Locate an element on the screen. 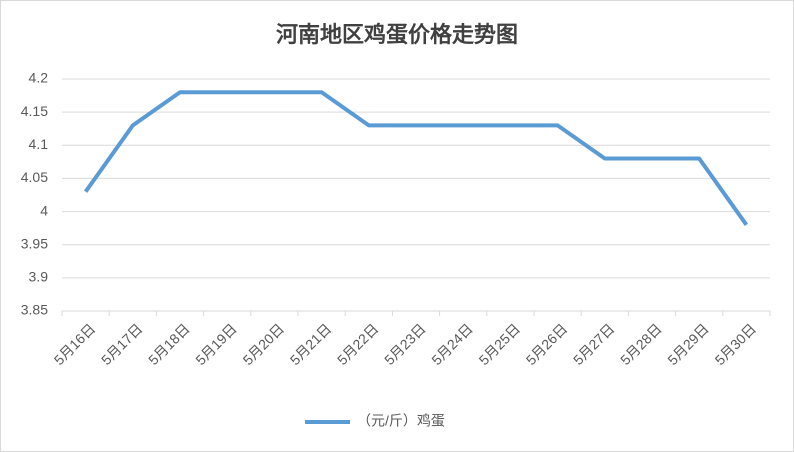 This screenshot has height=452, width=794. y-tick-label: 4.15 is located at coordinates (34, 111).